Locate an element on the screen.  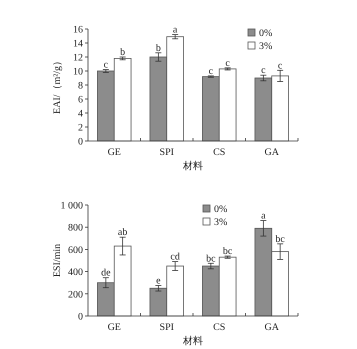
y-tick-label: 800 is located at coordinates (75, 228).